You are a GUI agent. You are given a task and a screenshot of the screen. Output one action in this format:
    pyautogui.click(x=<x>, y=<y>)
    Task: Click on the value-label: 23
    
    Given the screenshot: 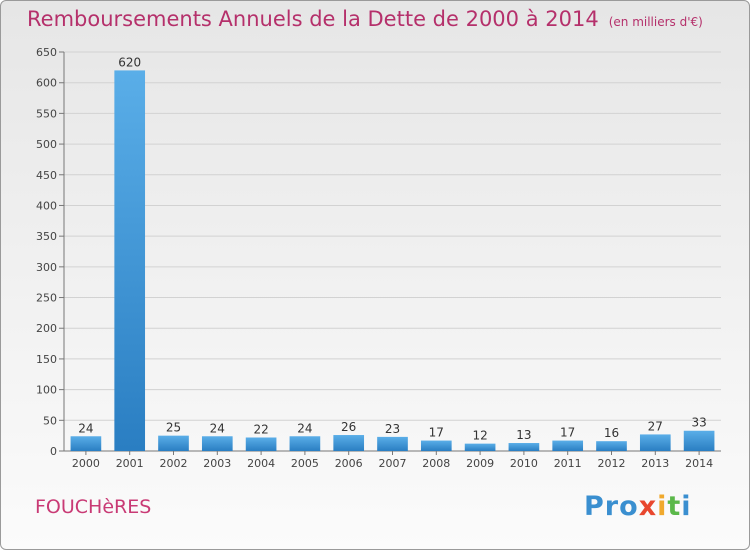 What is the action you would take?
    pyautogui.click(x=392, y=429)
    